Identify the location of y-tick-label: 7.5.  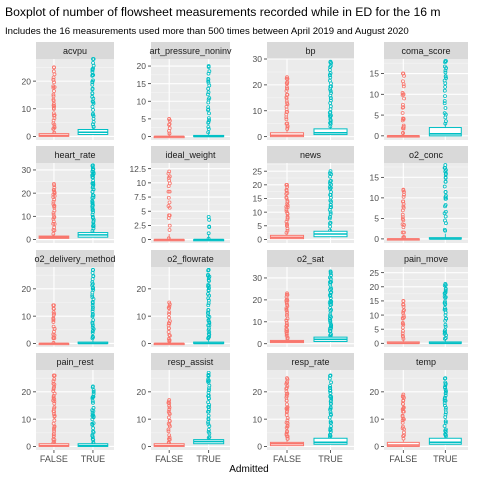
(140, 197).